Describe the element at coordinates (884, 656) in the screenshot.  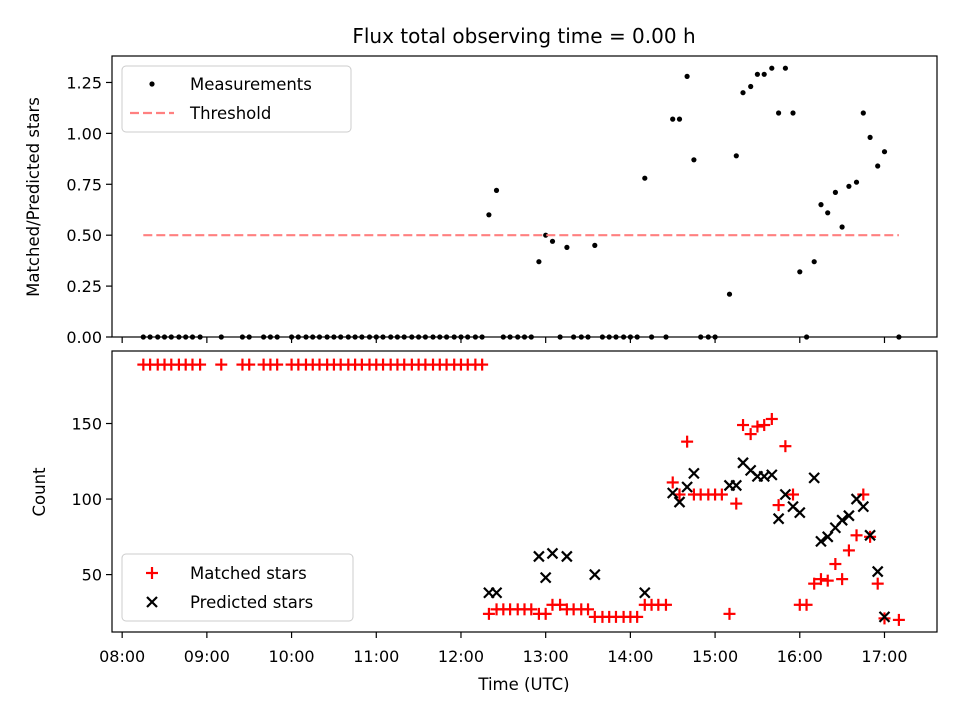
I see `x-tick-label: 17:00` at that location.